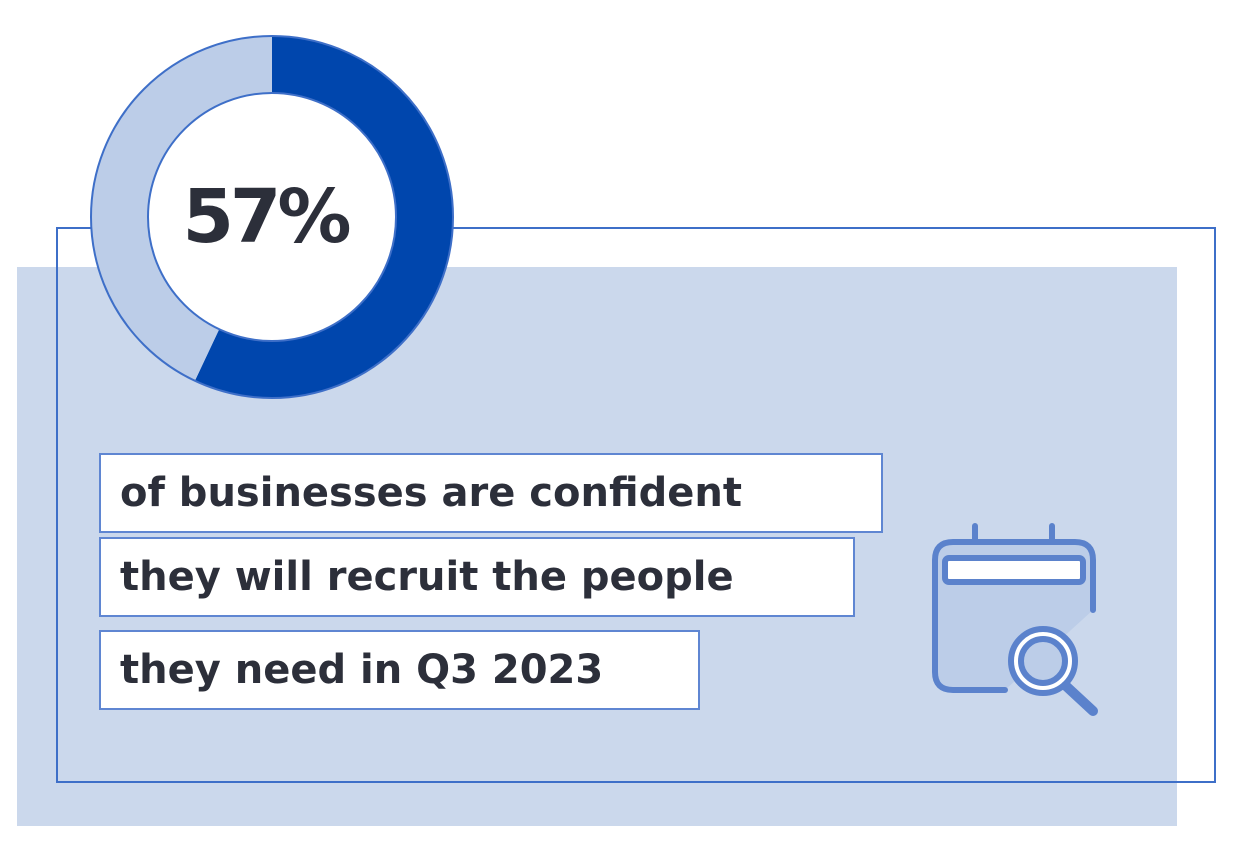  I want to click on calendar-search-icon, so click(1015, 619).